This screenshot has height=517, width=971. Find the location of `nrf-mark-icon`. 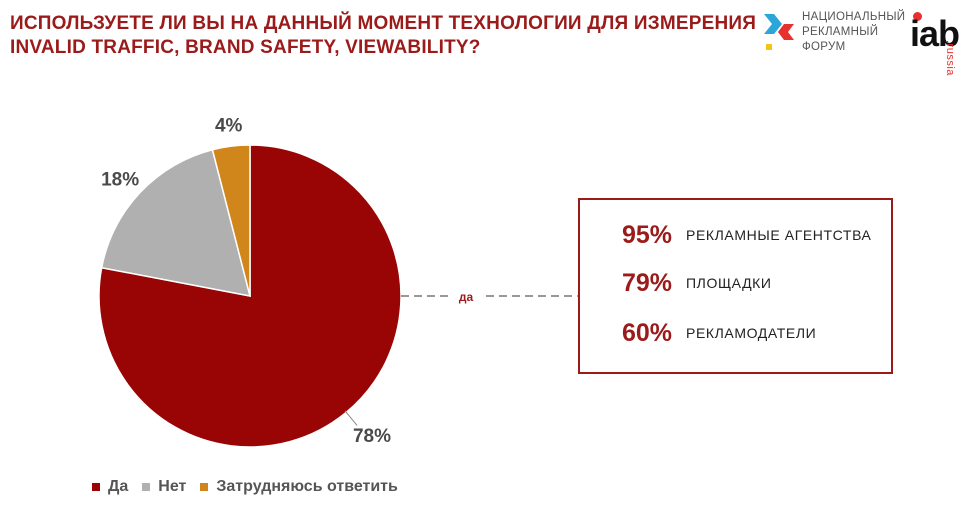

nrf-mark-icon is located at coordinates (779, 32).